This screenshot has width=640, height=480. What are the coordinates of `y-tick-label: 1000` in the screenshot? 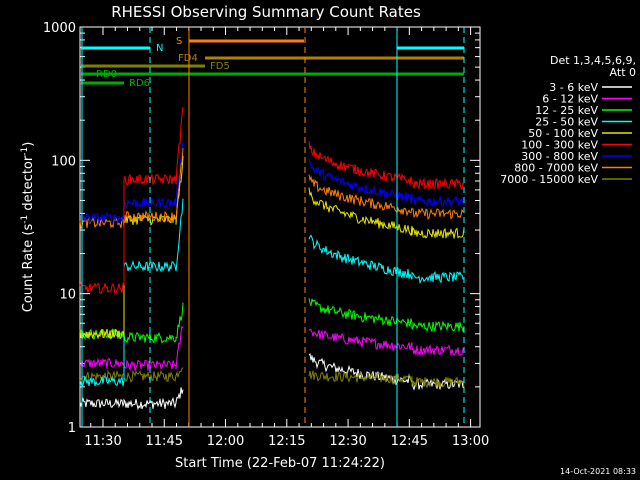 It's located at (59, 28).